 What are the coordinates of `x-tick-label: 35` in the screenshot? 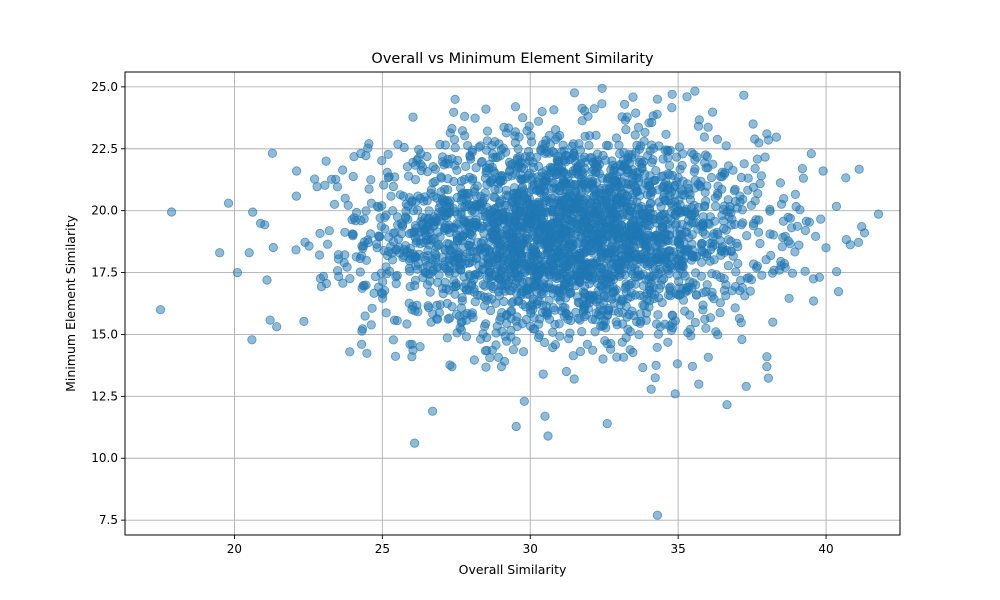 It's located at (678, 549).